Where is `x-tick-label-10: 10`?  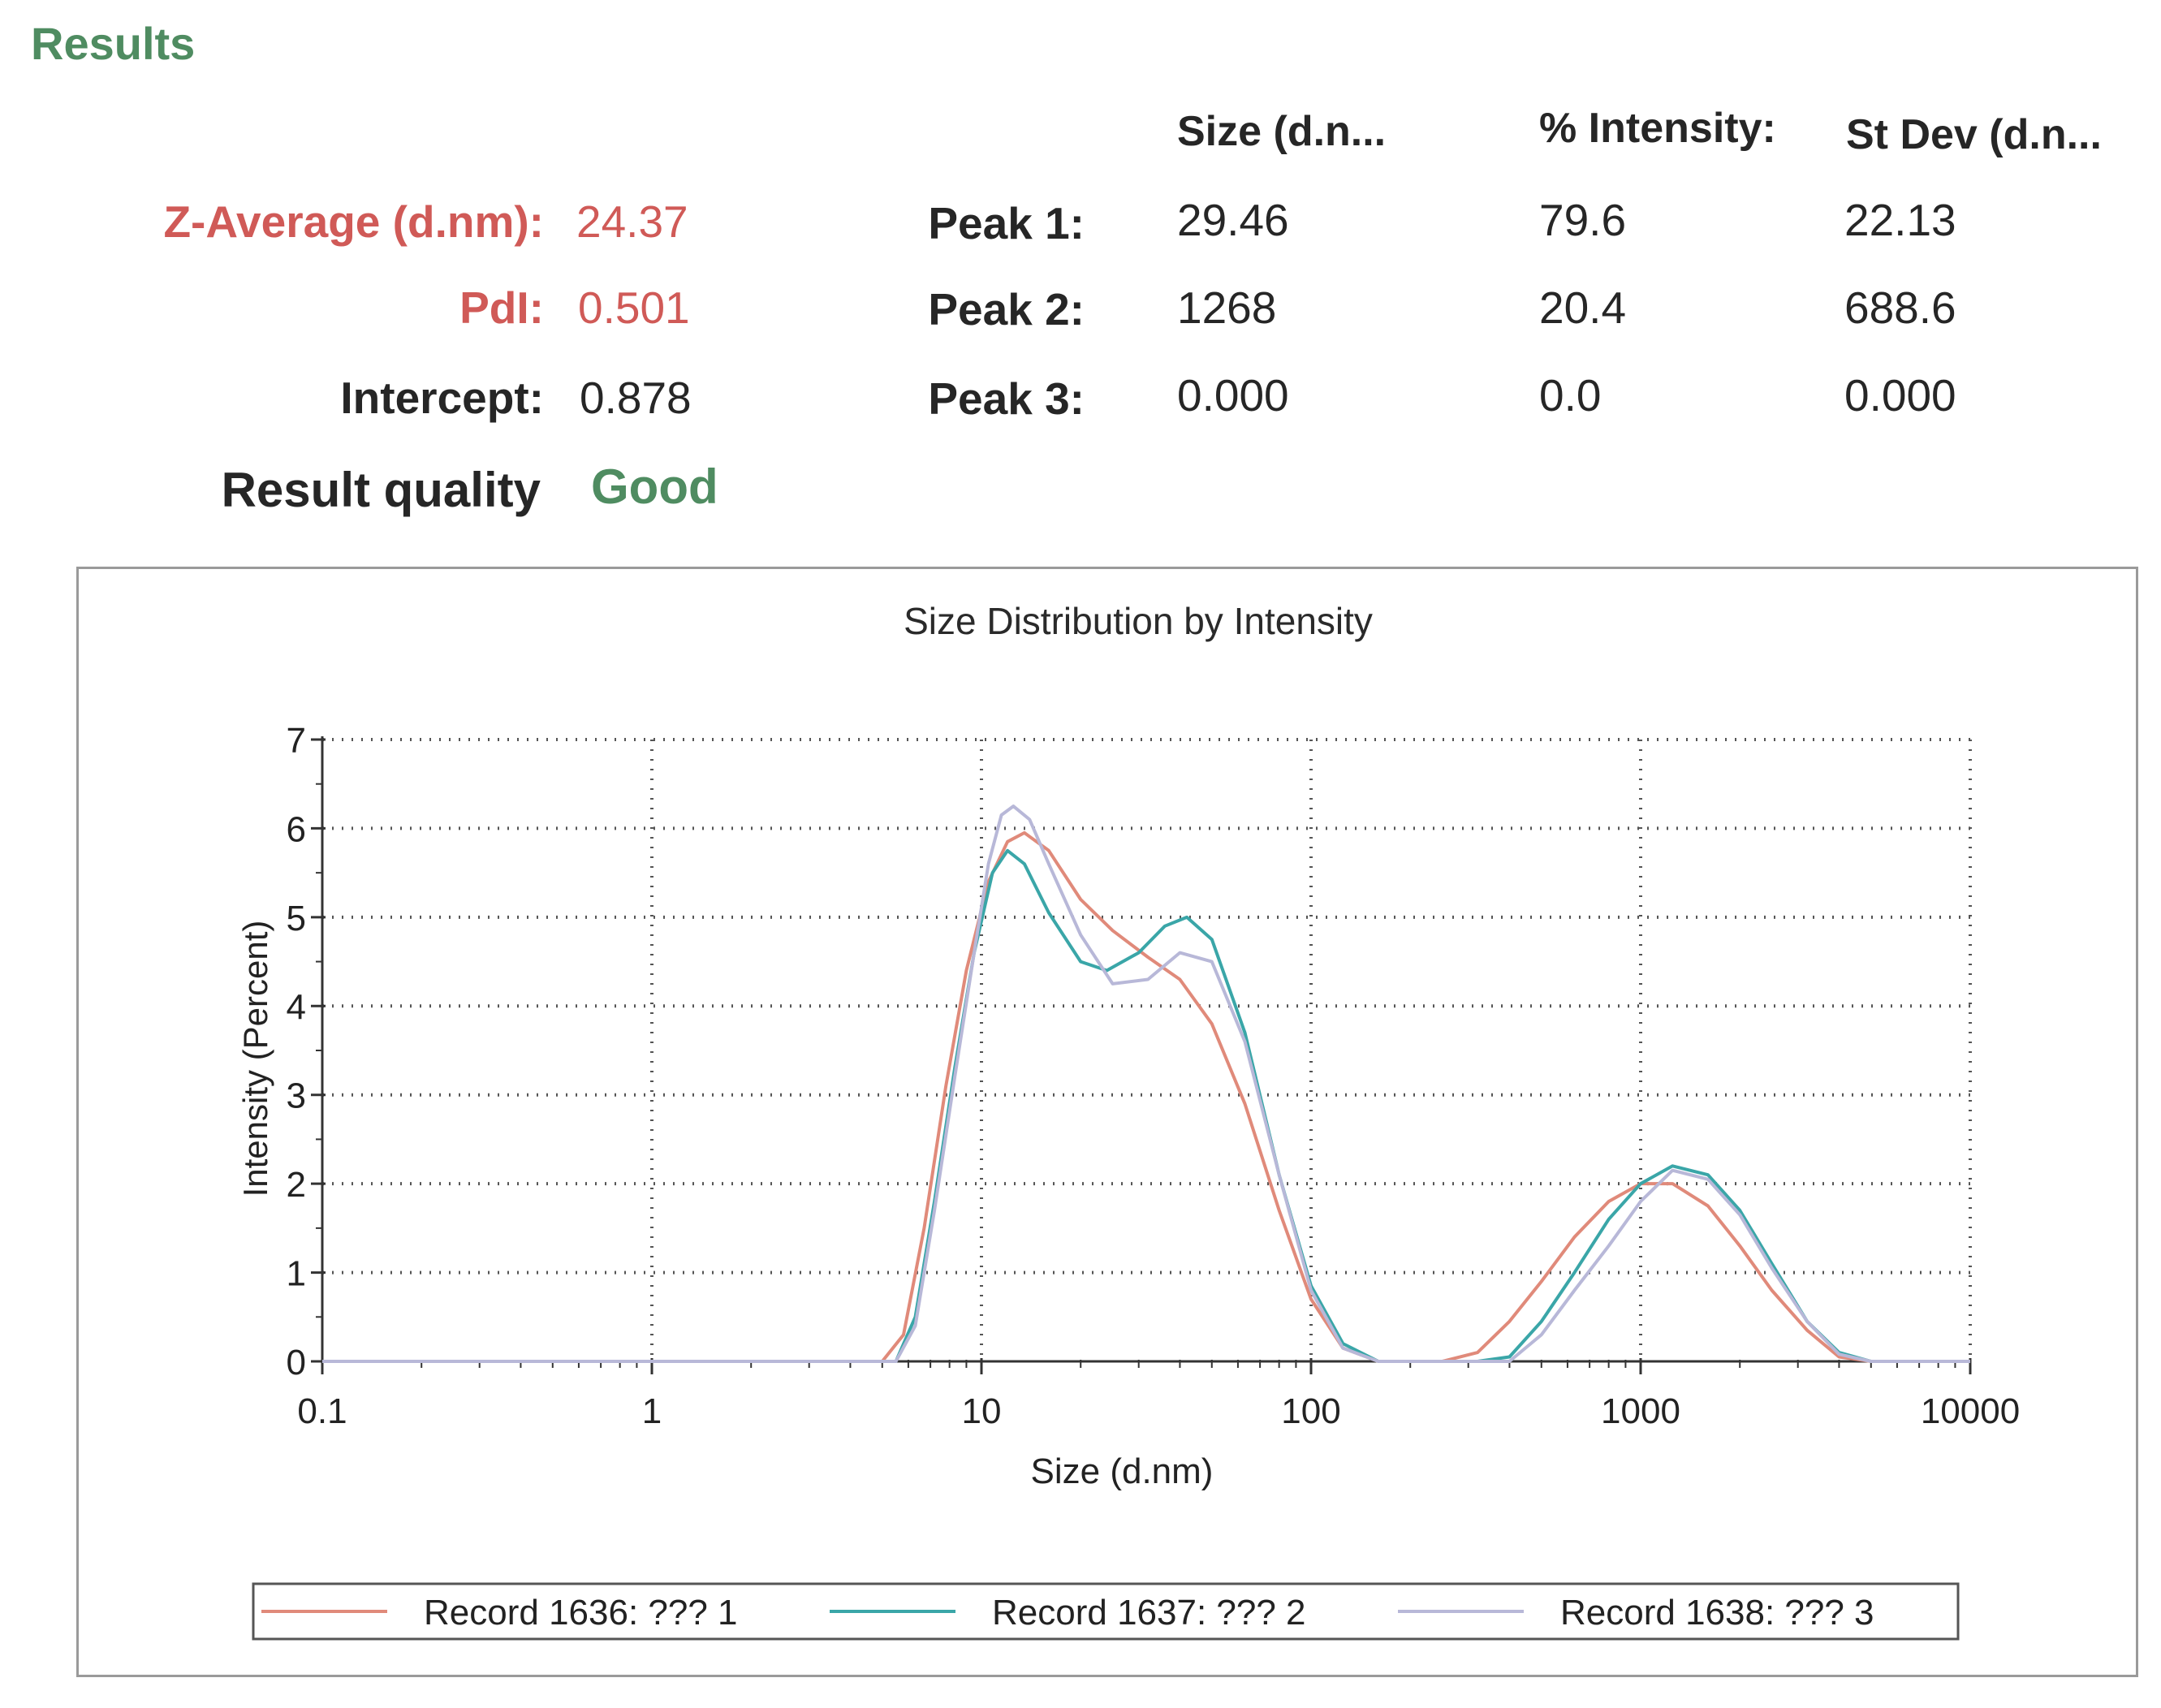
x-tick-label-10: 10 is located at coordinates (982, 1411).